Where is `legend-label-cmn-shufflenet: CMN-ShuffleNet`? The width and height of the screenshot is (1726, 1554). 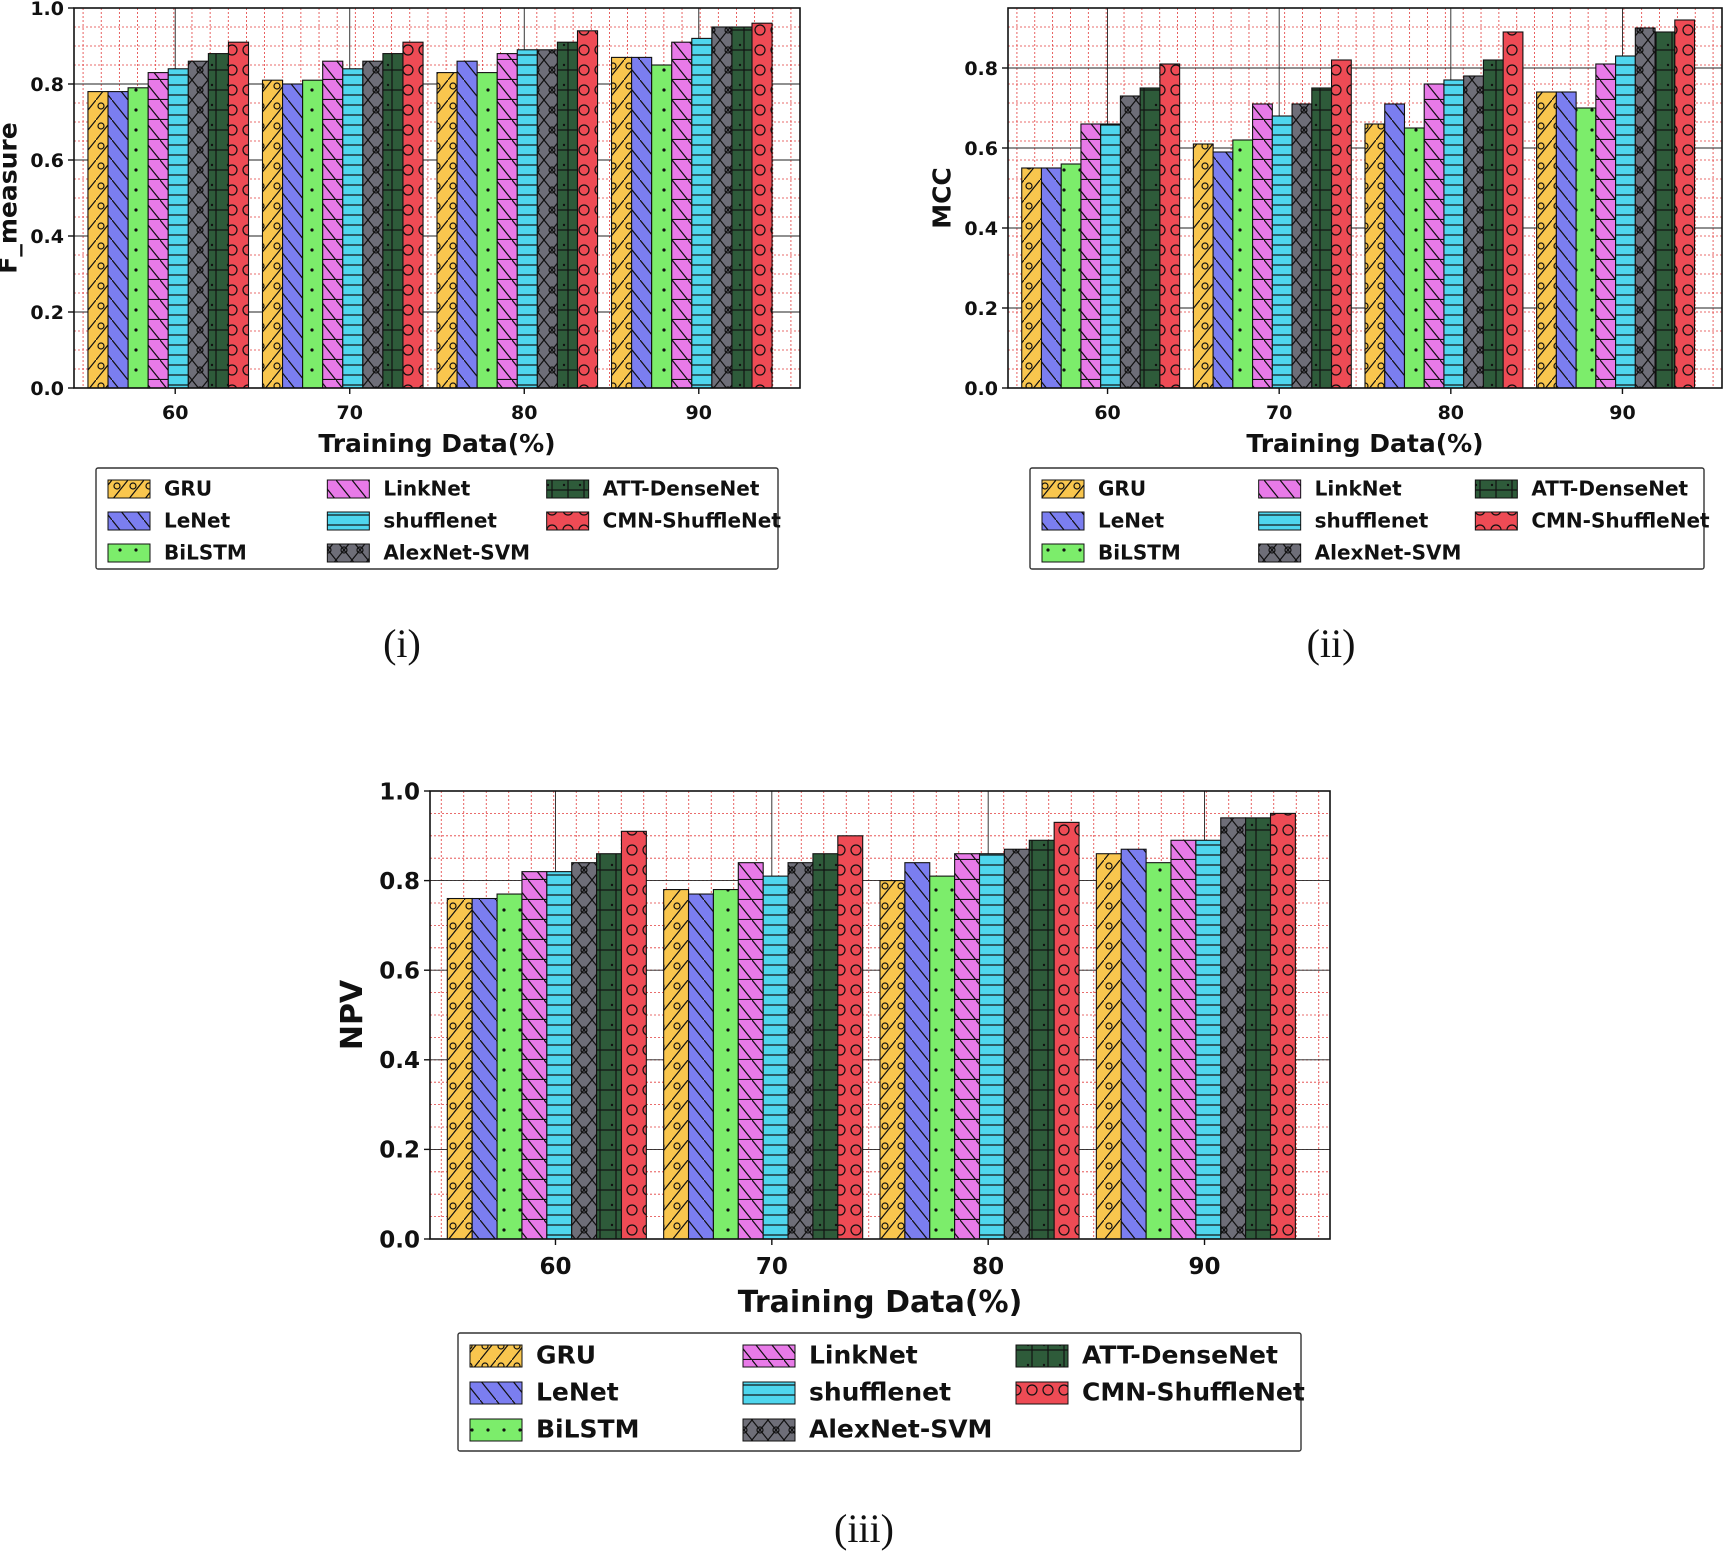
legend-label-cmn-shufflenet: CMN-ShuffleNet is located at coordinates (692, 520).